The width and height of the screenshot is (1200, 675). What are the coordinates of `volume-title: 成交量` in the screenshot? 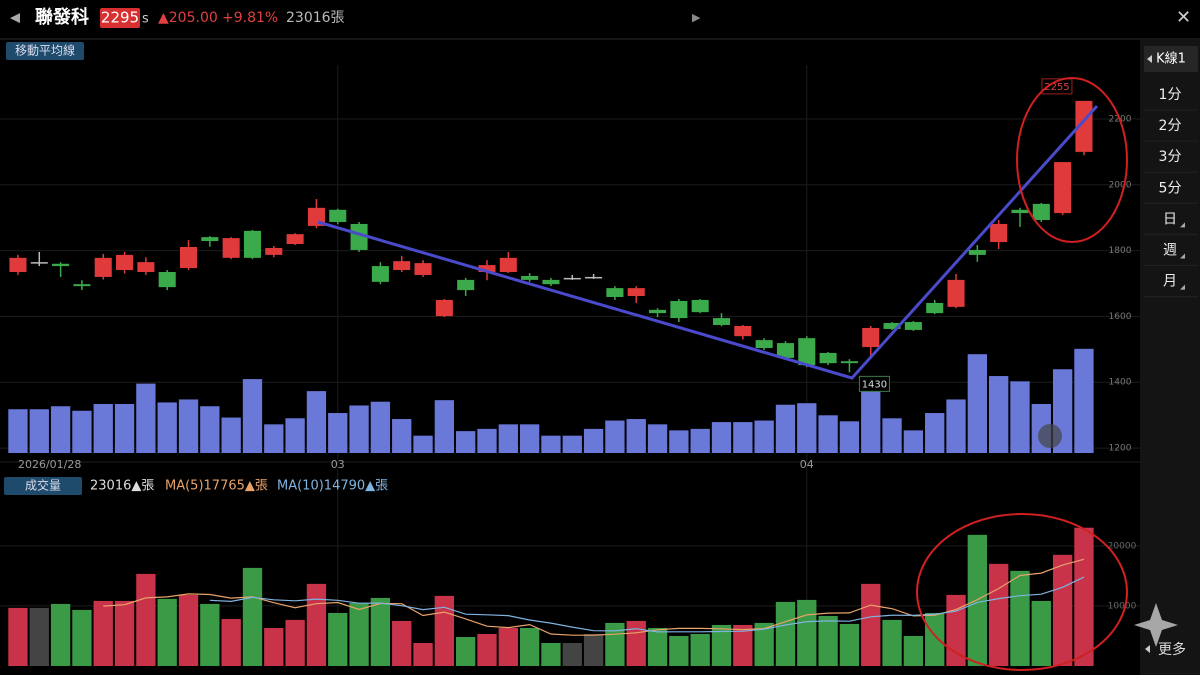 It's located at (43, 485).